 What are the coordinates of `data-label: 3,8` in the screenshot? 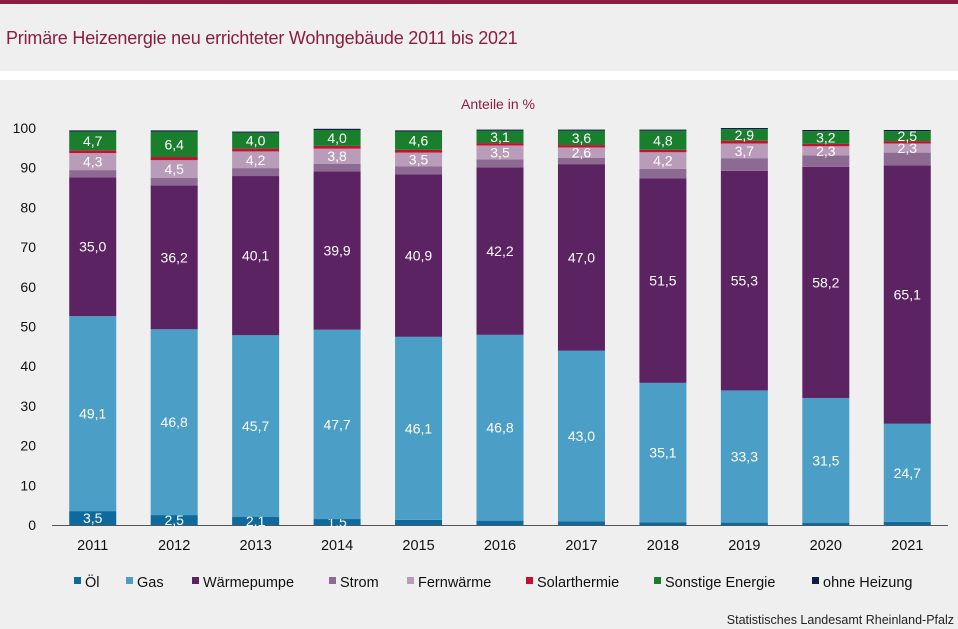 It's located at (337, 156).